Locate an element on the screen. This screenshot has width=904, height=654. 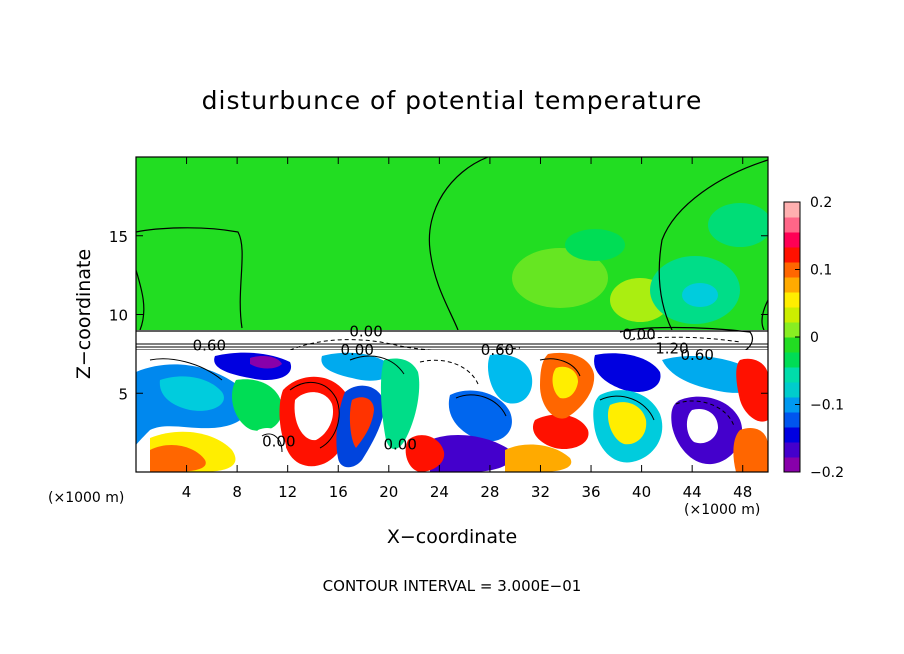
x-tick-label: 48 is located at coordinates (742, 492).